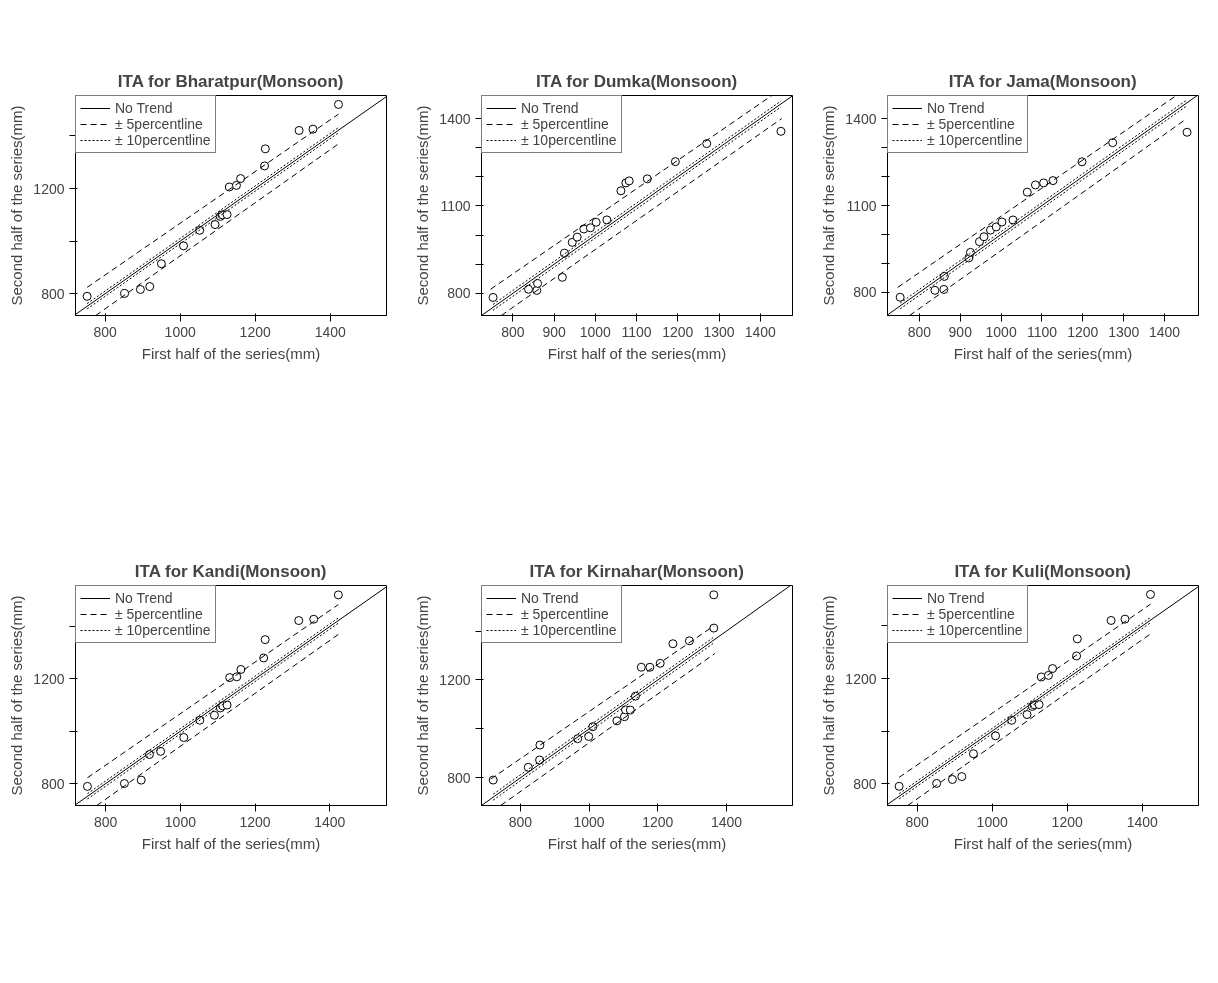 The width and height of the screenshot is (1218, 983). I want to click on chart-title: ITA for Jama(Monsoon), so click(1042, 81).